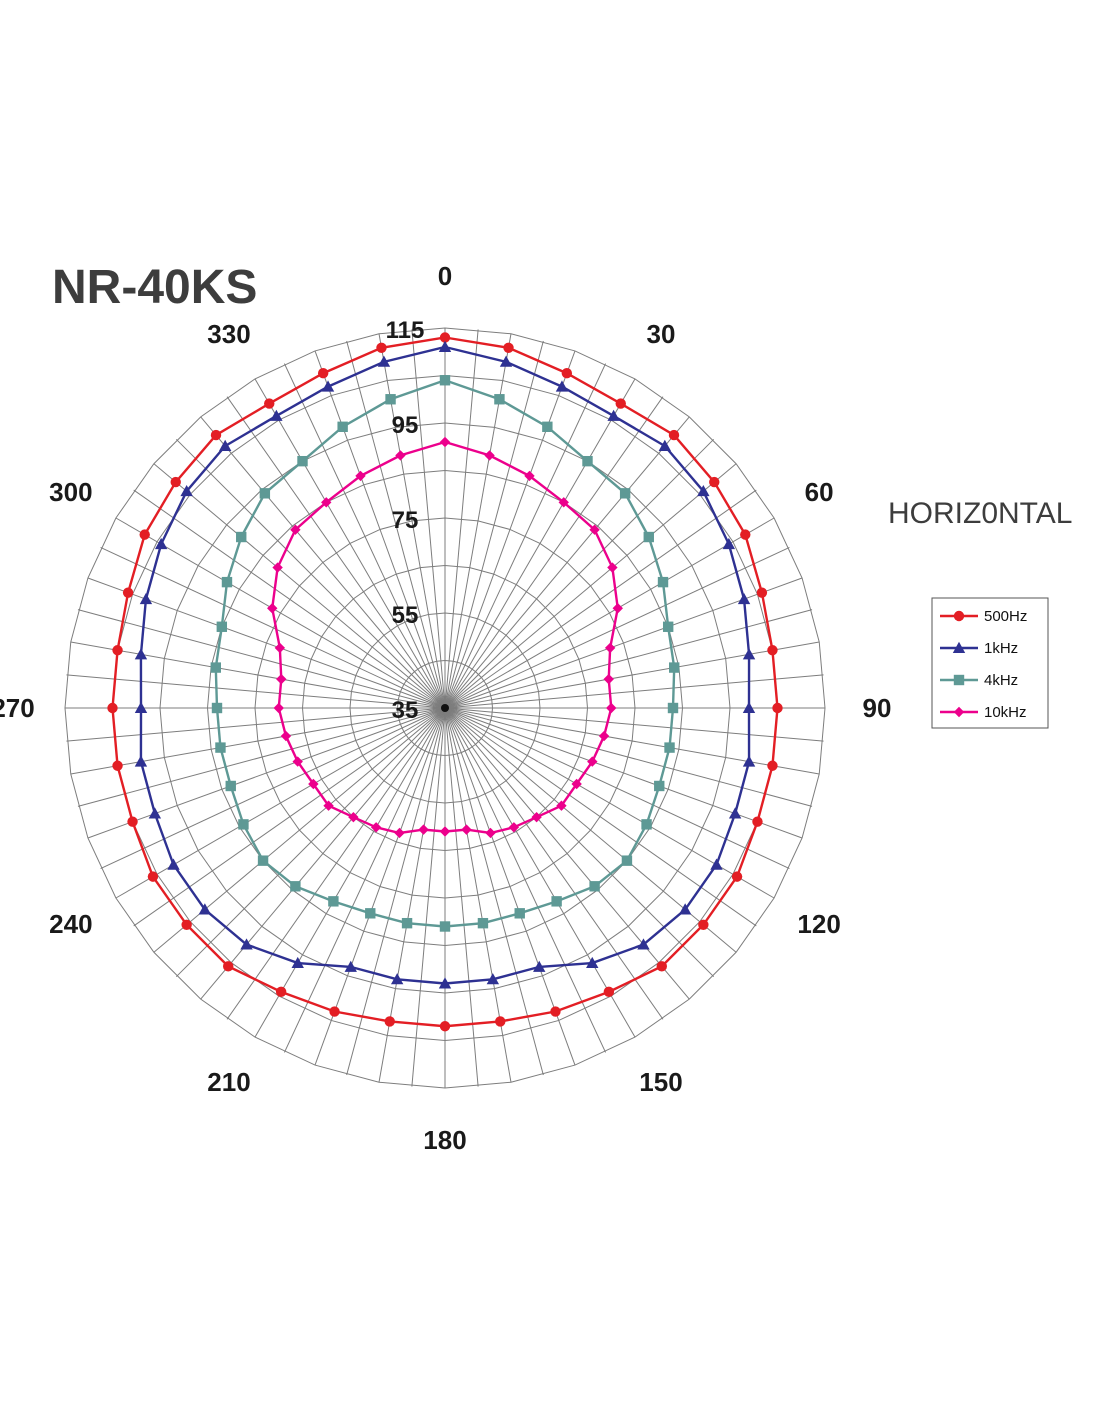 The image size is (1100, 1422). I want to click on angle-tick-label: 240, so click(70, 924).